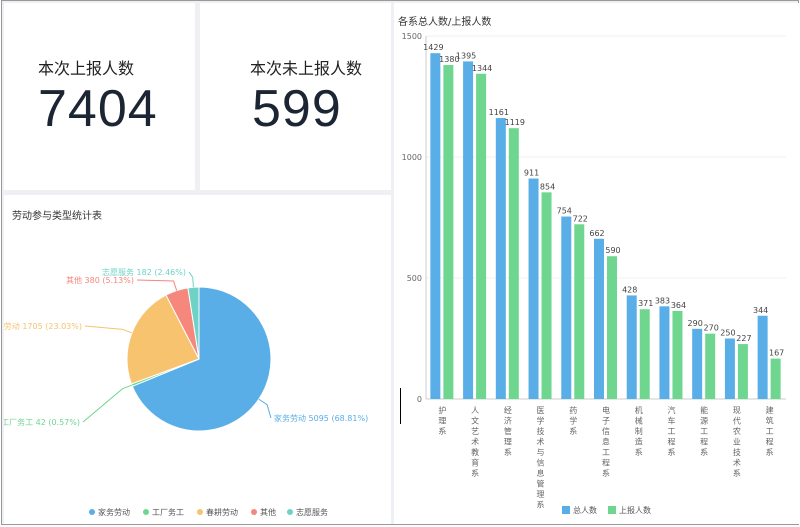 This screenshot has height=527, width=800. I want to click on bar-value-label: 250, so click(727, 333).